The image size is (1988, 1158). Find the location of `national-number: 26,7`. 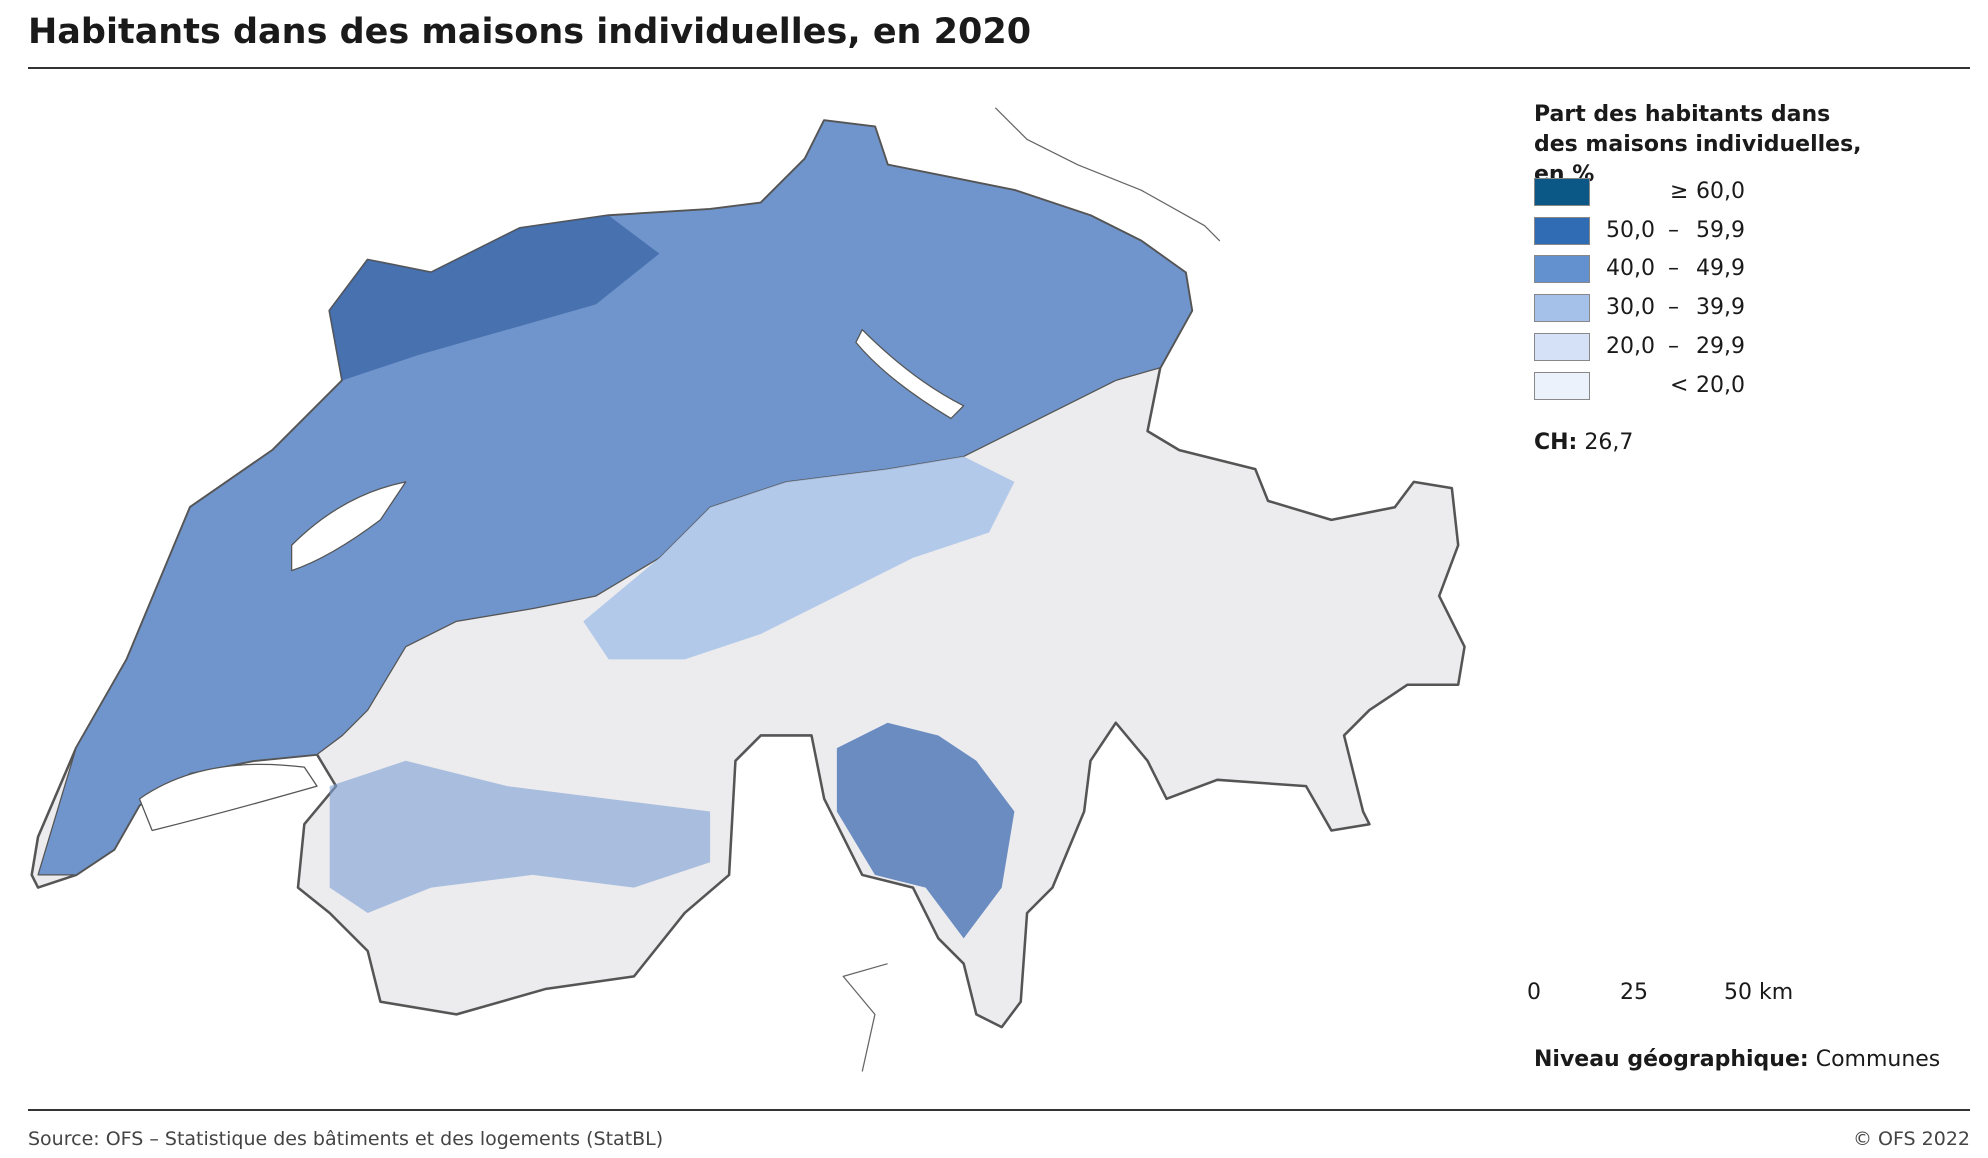

national-number: 26,7 is located at coordinates (1609, 442).